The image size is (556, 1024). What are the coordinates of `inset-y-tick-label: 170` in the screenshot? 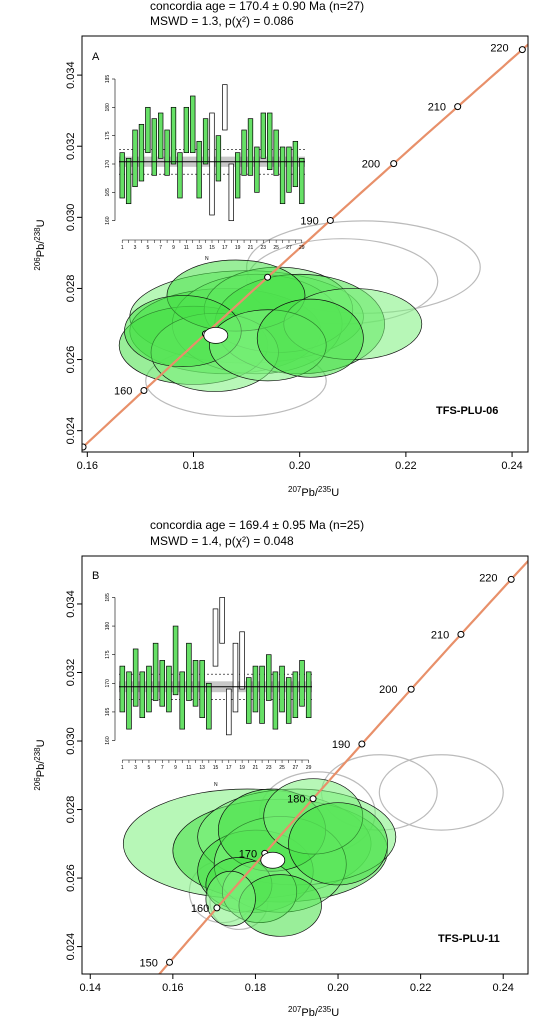 It's located at (108, 164).